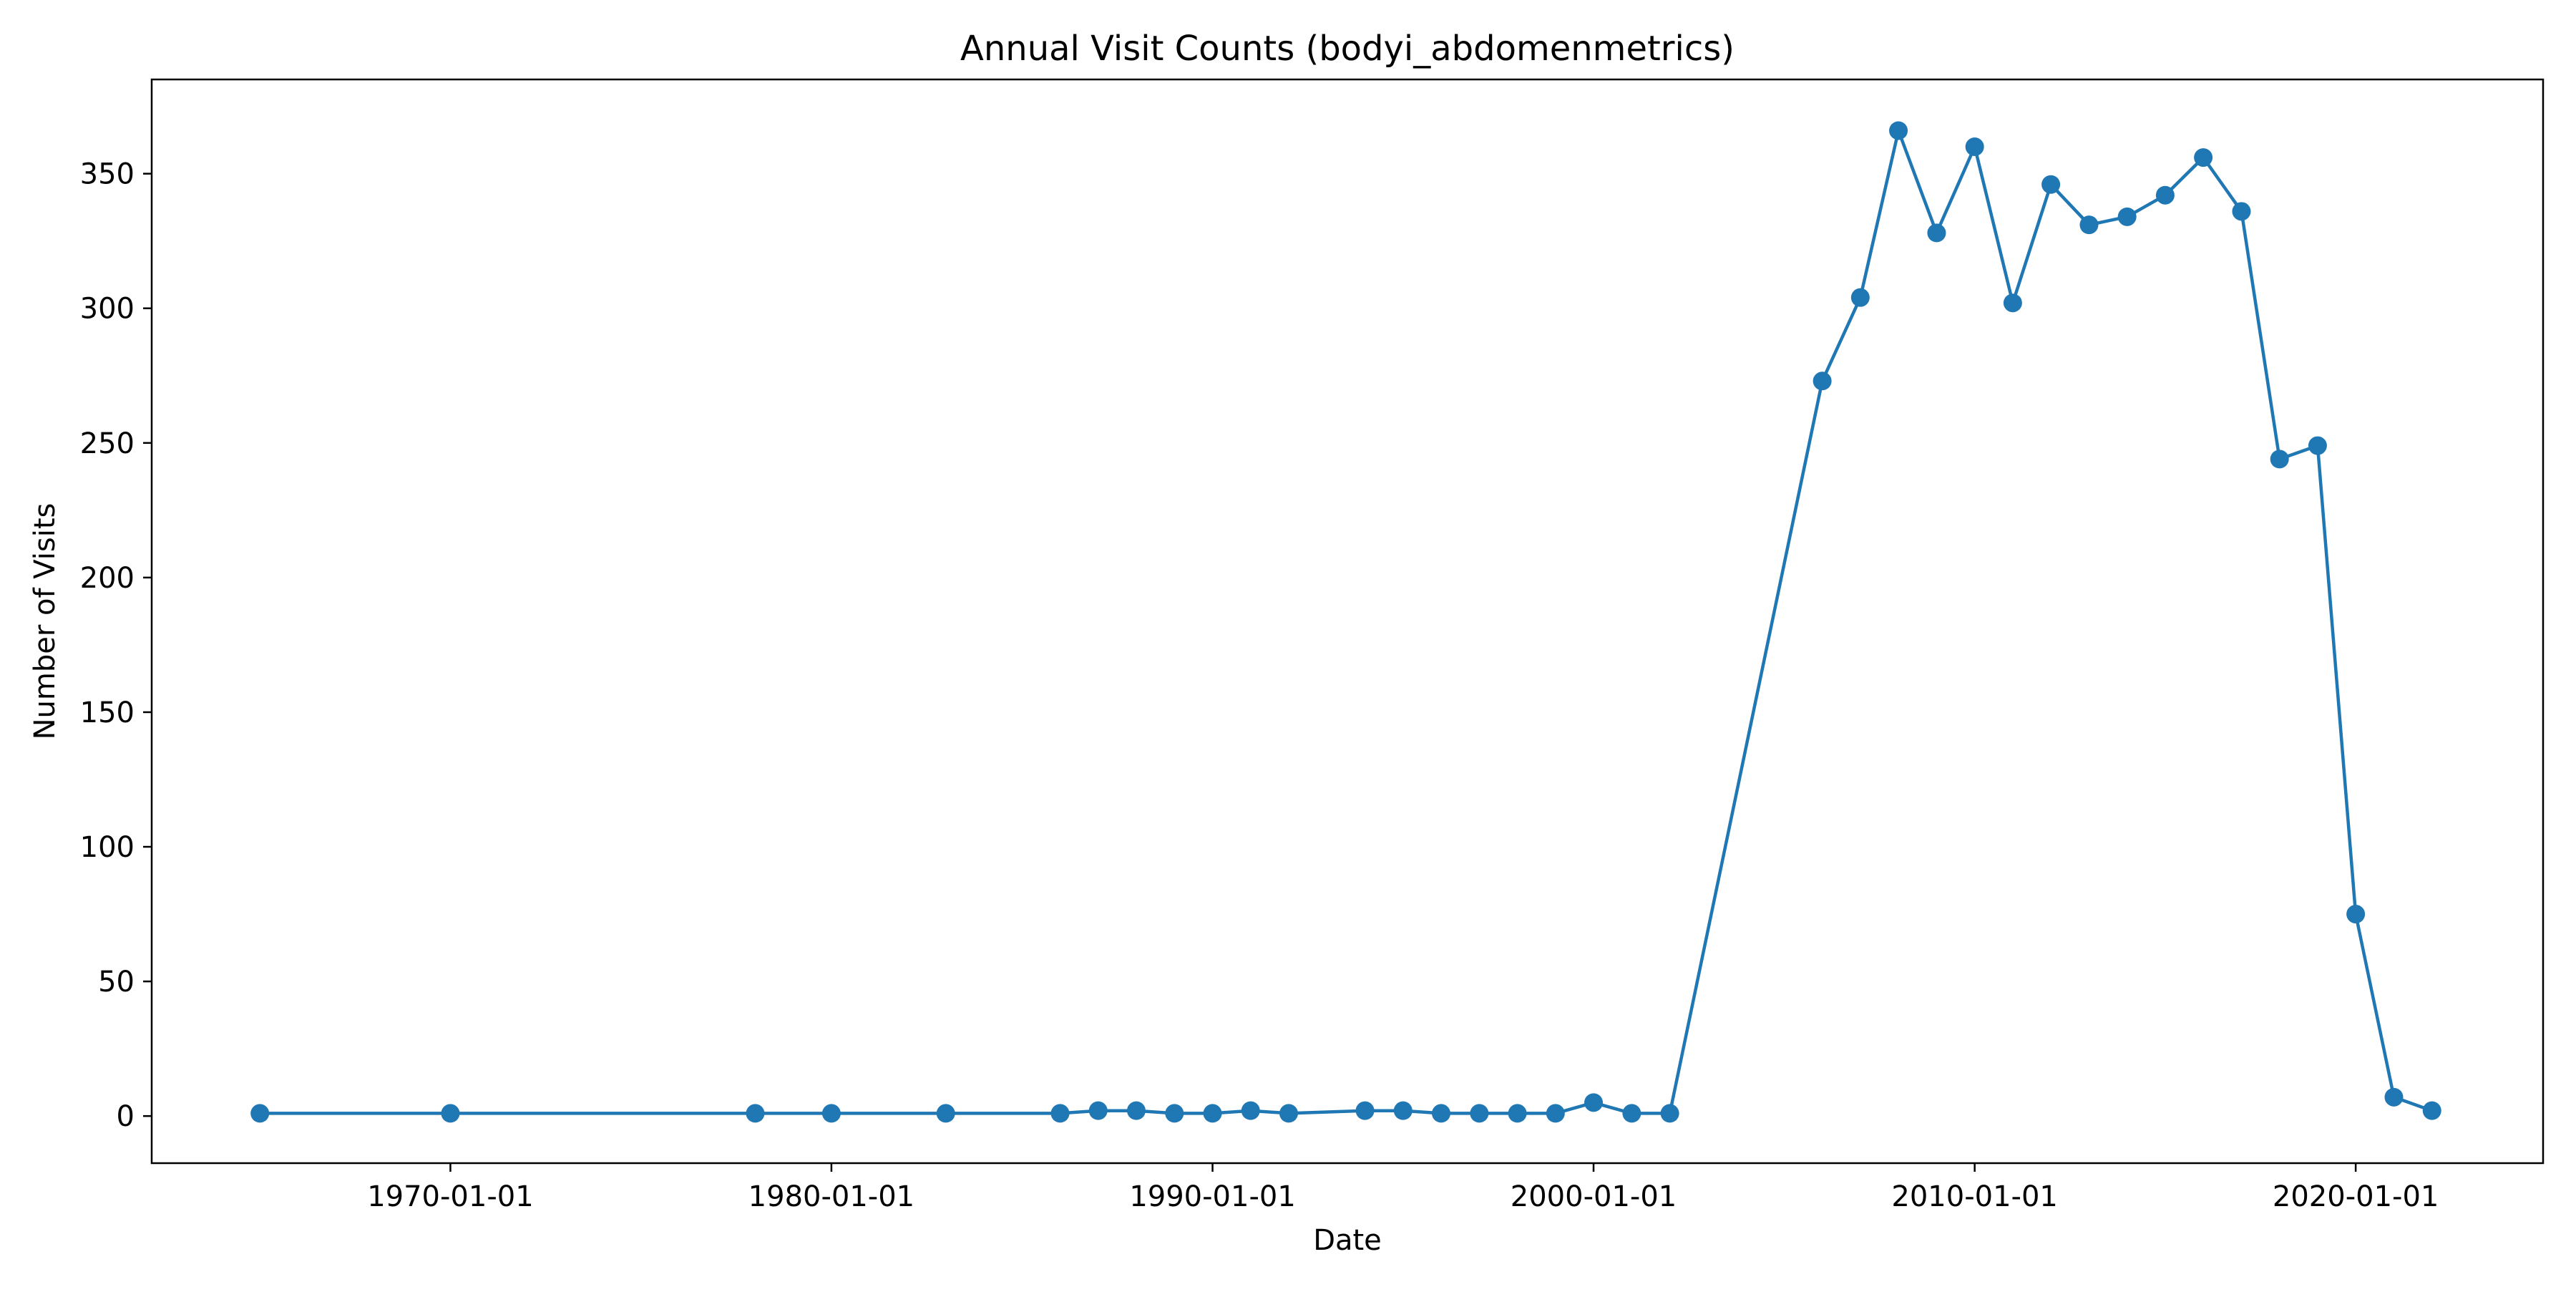 Image resolution: width=2576 pixels, height=1292 pixels. Describe the element at coordinates (107, 847) in the screenshot. I see `y-tick-label: 100` at that location.